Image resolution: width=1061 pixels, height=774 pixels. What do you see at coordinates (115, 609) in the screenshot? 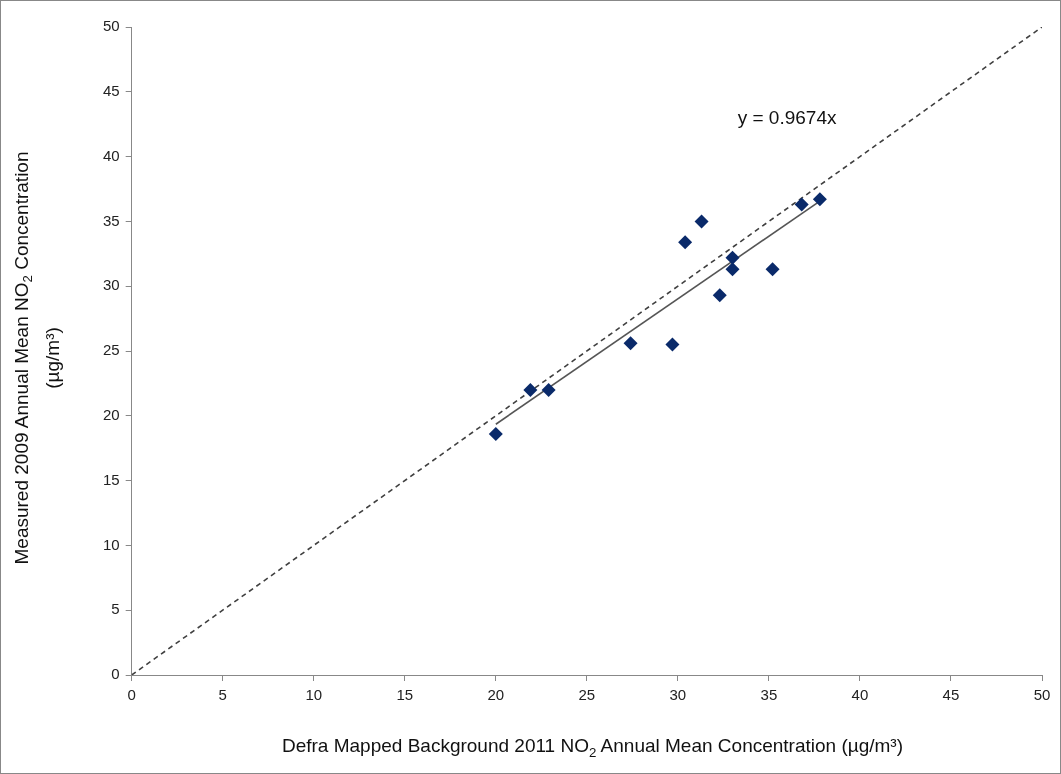
I see `y-tick-label: 5` at bounding box center [115, 609].